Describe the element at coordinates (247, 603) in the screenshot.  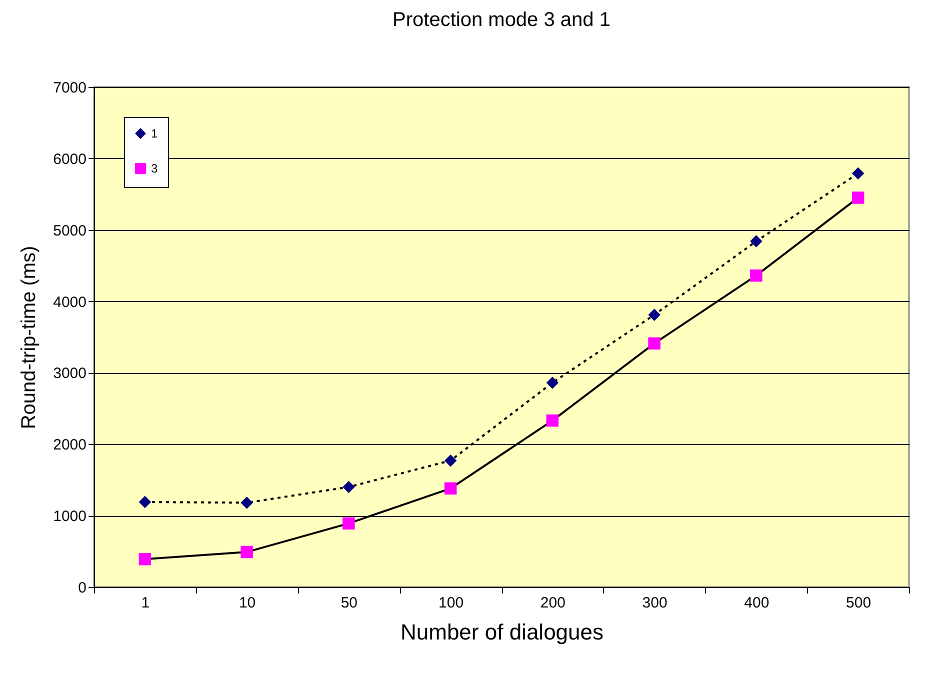
I see `x-tick-label: 10` at that location.